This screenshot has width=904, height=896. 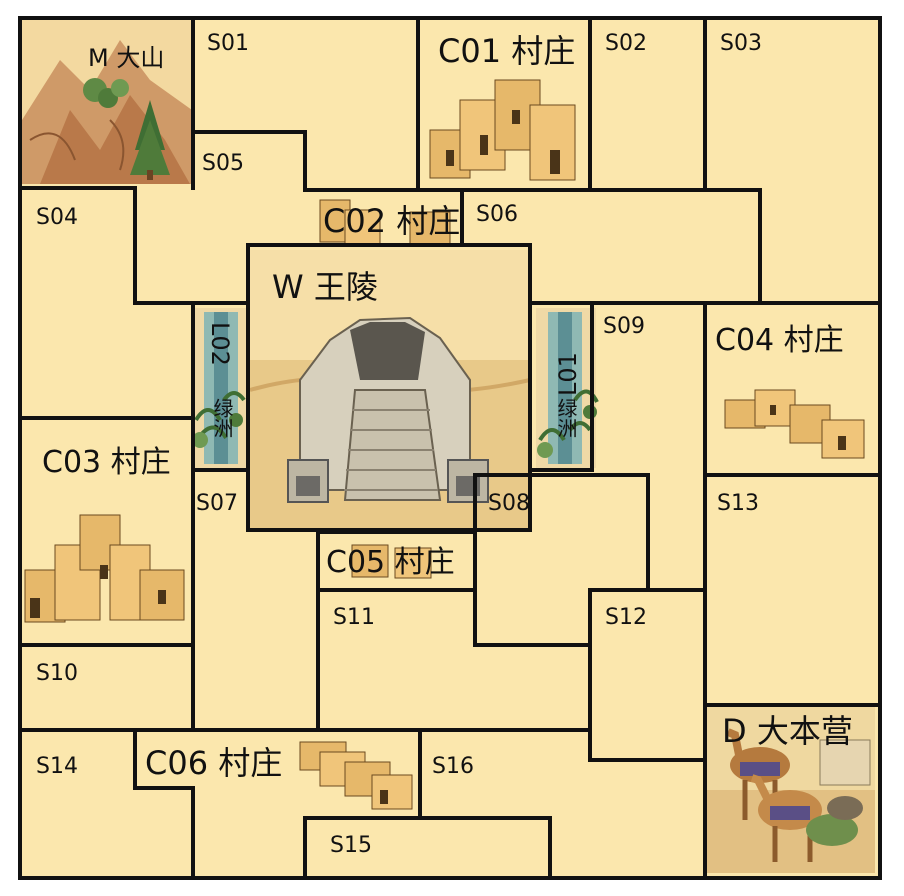 I want to click on space-s13: S13, so click(x=738, y=503).